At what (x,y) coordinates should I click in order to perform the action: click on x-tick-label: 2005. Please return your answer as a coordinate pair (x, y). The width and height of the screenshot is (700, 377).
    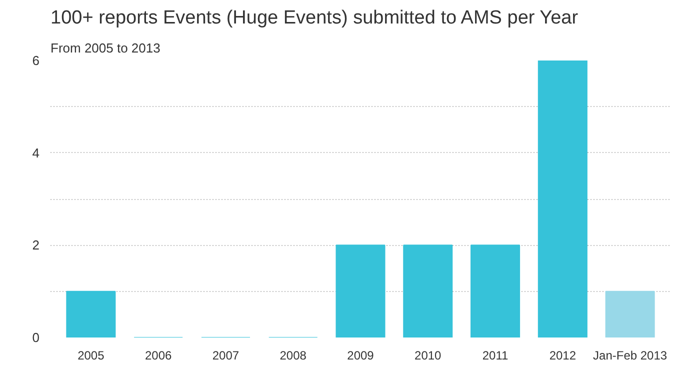
    Looking at the image, I should click on (91, 355).